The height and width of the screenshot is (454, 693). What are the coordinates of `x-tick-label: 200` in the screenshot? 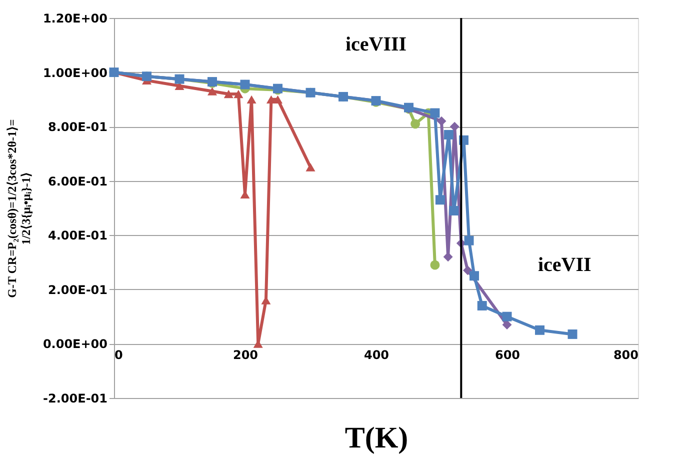 It's located at (245, 355).